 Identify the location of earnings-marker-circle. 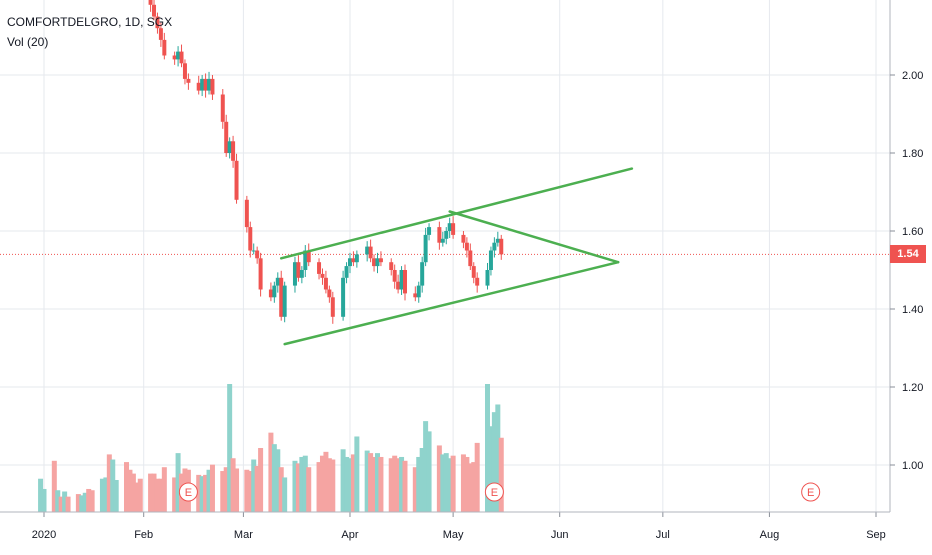
(494, 492).